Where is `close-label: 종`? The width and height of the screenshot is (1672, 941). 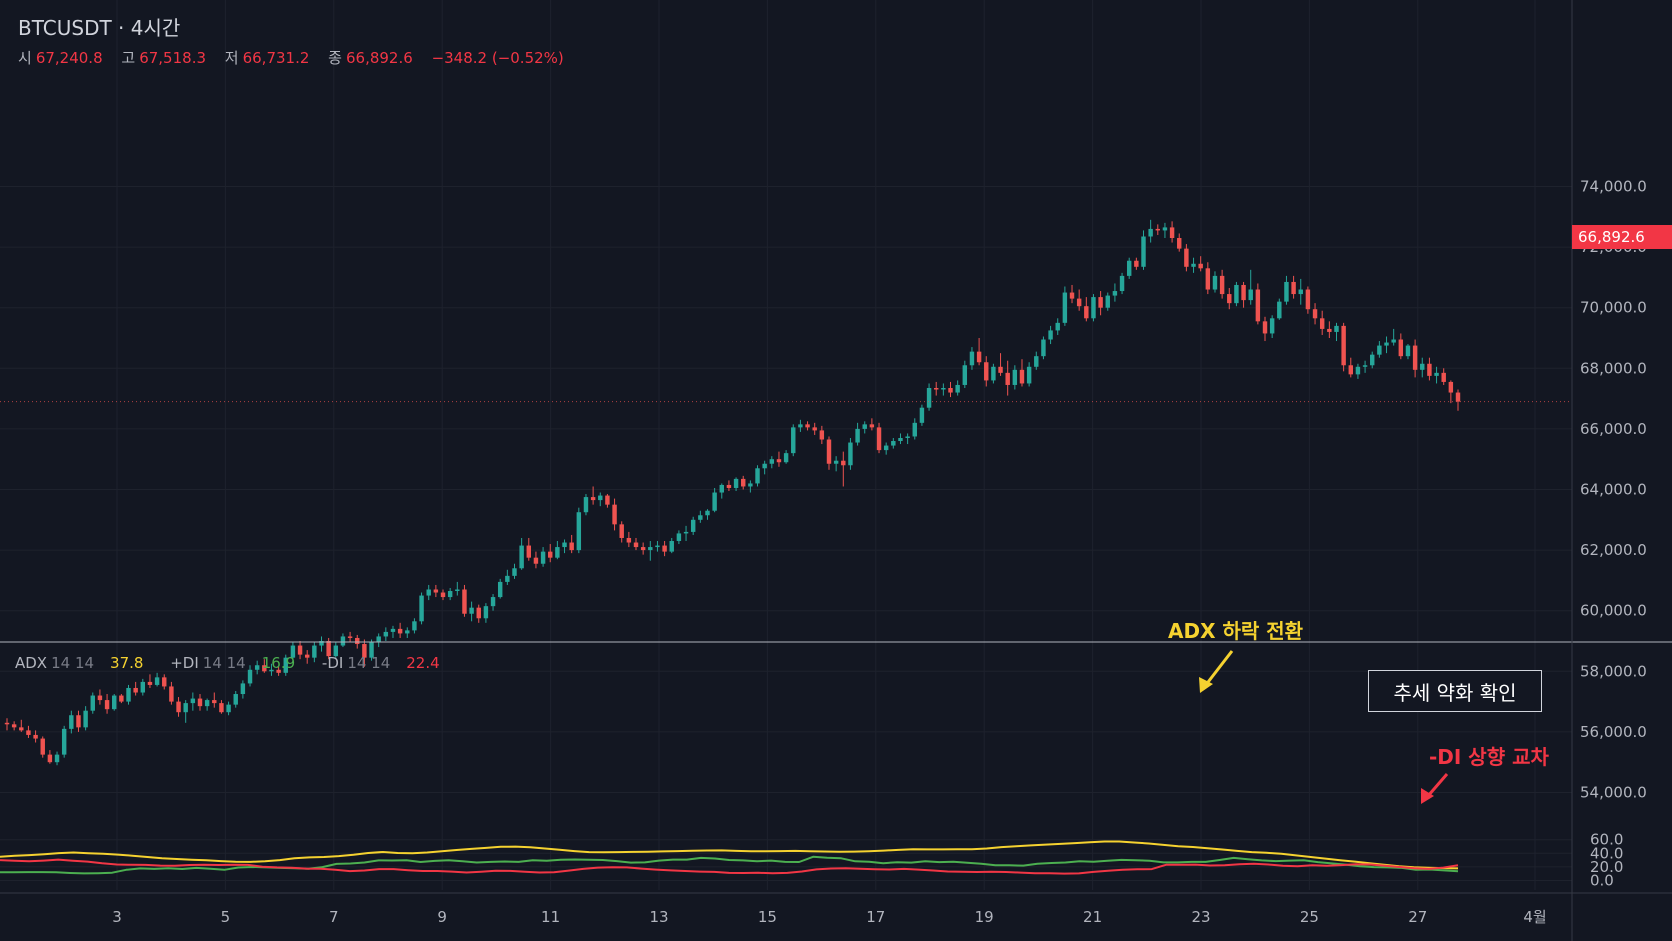 close-label: 종 is located at coordinates (335, 58).